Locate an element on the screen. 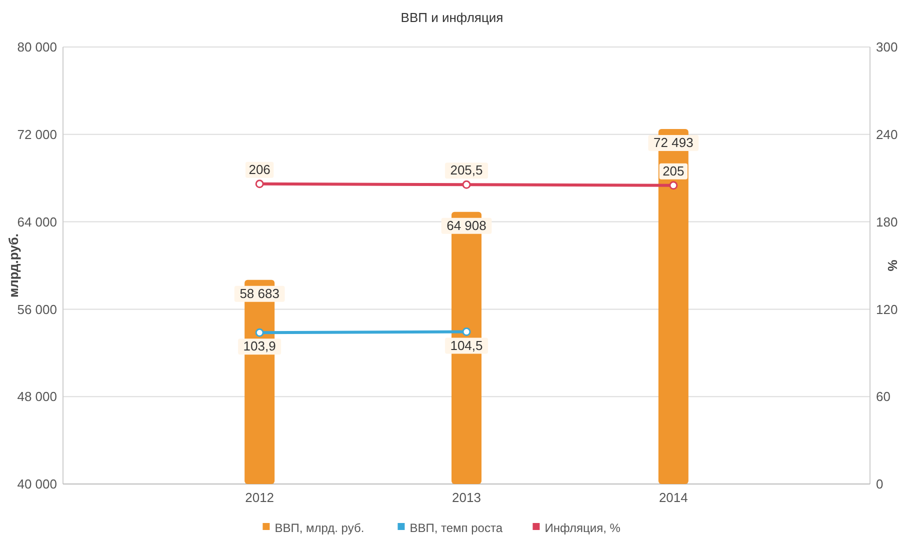 This screenshot has width=904, height=542. chart-title: ВВП и инфляция is located at coordinates (452, 17).